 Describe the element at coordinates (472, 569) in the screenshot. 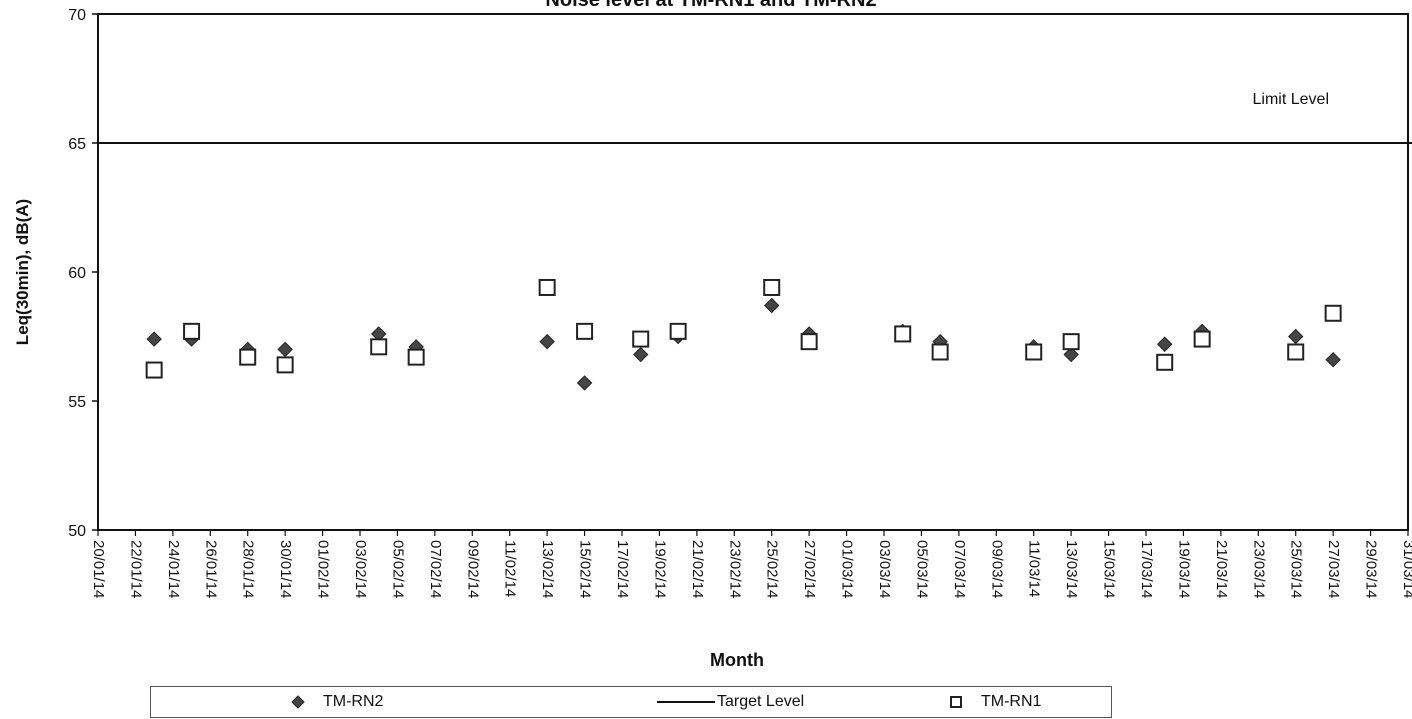

I see `x-tick-label: 09/02/14` at that location.